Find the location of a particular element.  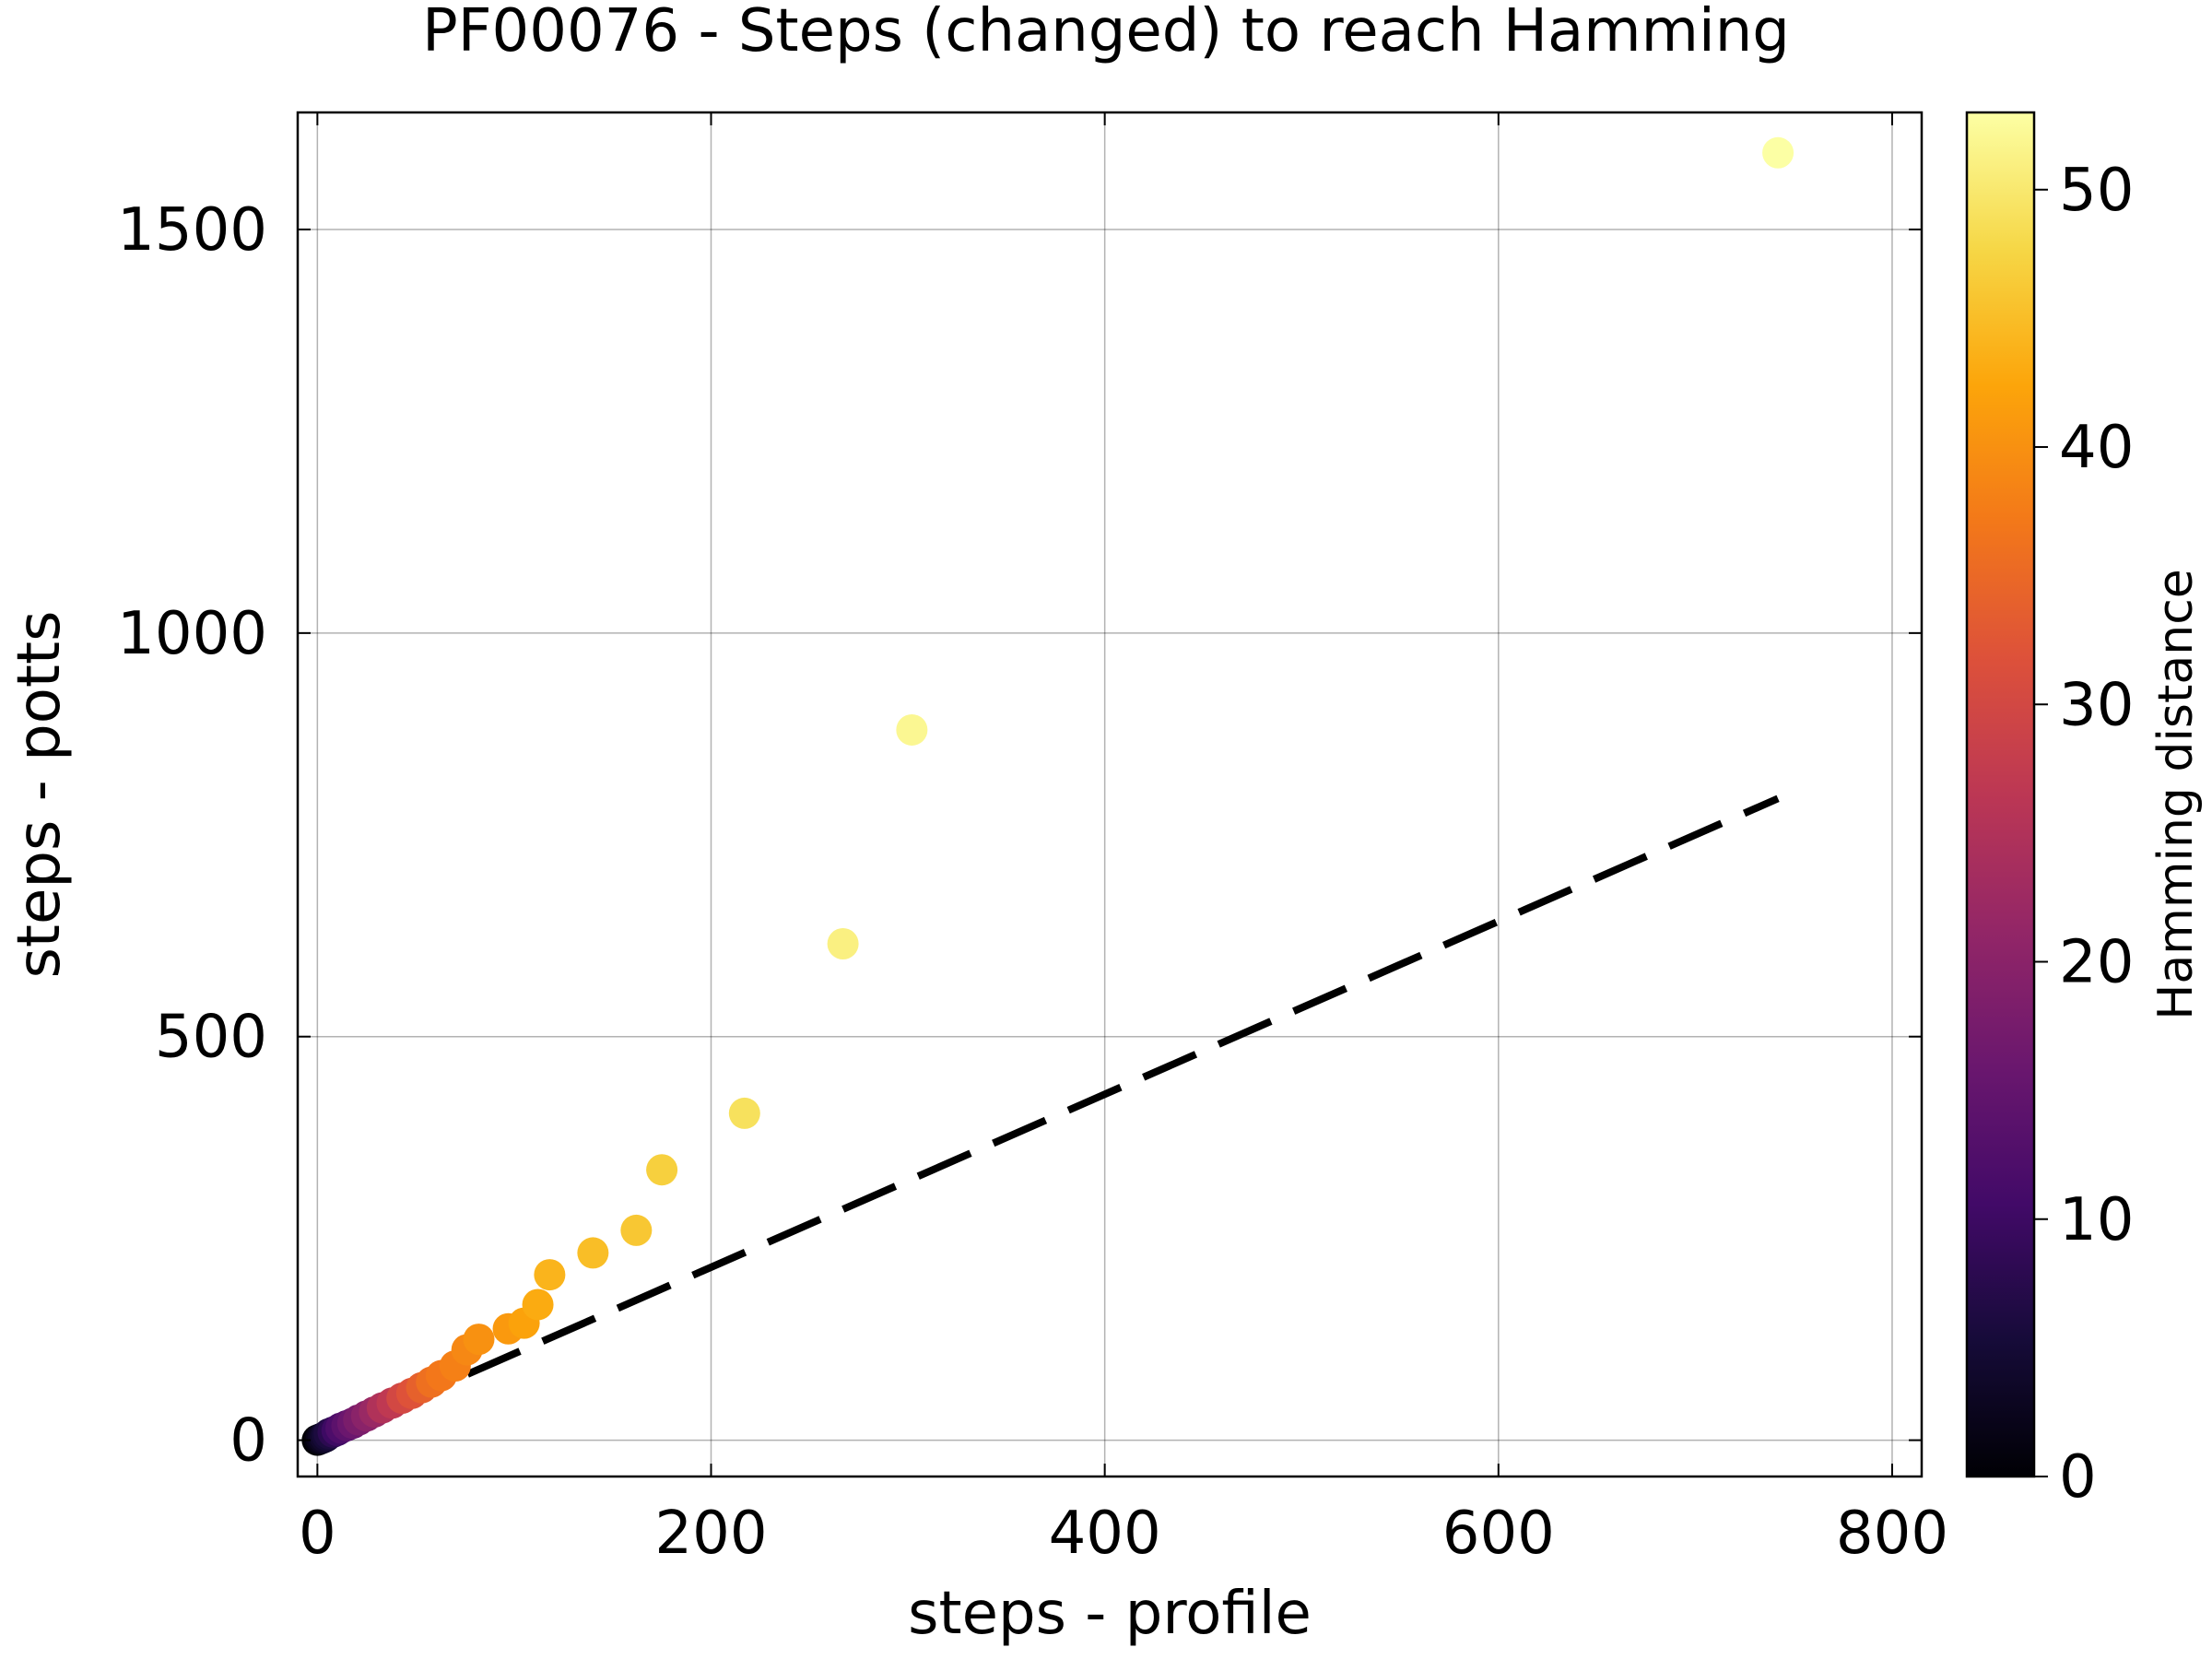

colorbar-axis: 0 10 20 30 40 50 is located at coordinates (2084, 834).